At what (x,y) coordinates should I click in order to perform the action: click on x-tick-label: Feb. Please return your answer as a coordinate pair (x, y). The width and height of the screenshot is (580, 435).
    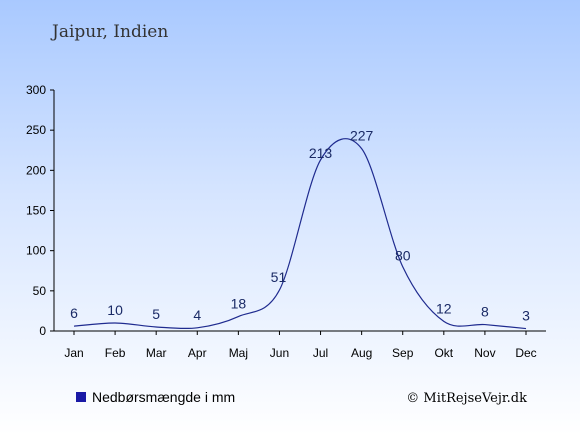
    Looking at the image, I should click on (115, 353).